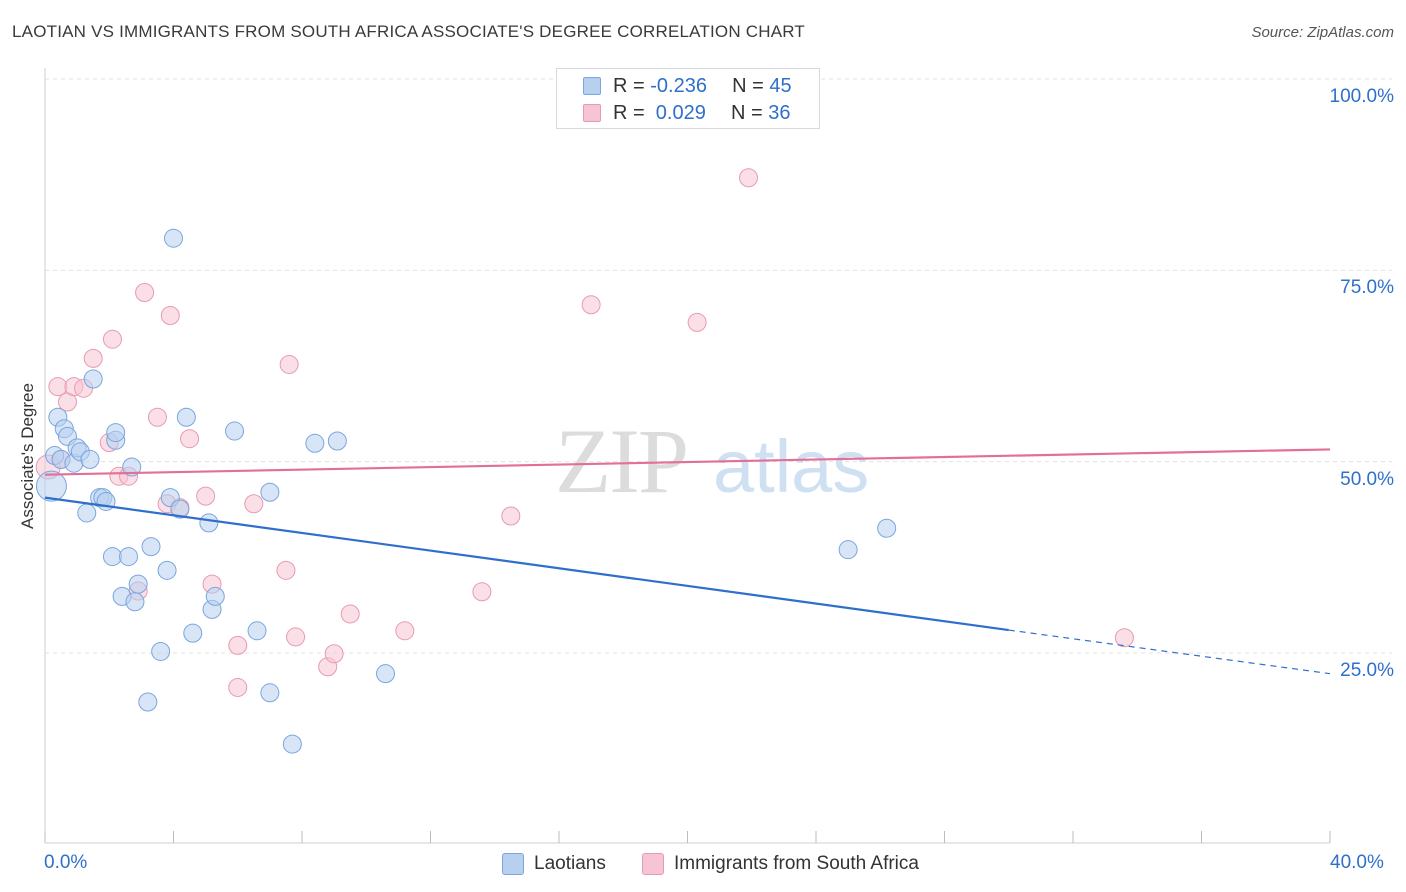 This screenshot has width=1406, height=892. What do you see at coordinates (570, 863) in the screenshot?
I see `legend-label-laotians: Laotians` at bounding box center [570, 863].